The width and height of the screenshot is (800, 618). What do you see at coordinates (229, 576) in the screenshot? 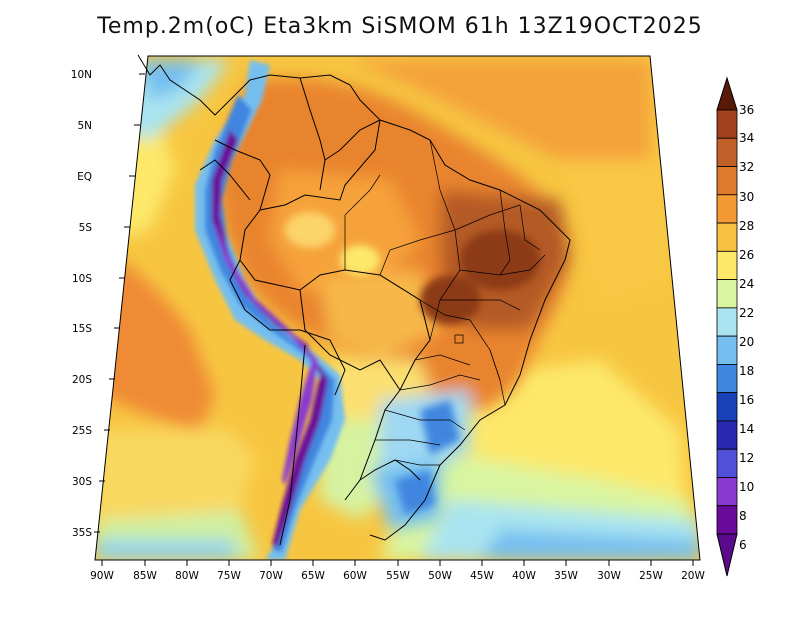
I see `lon-label-75w: 75W` at bounding box center [229, 576].